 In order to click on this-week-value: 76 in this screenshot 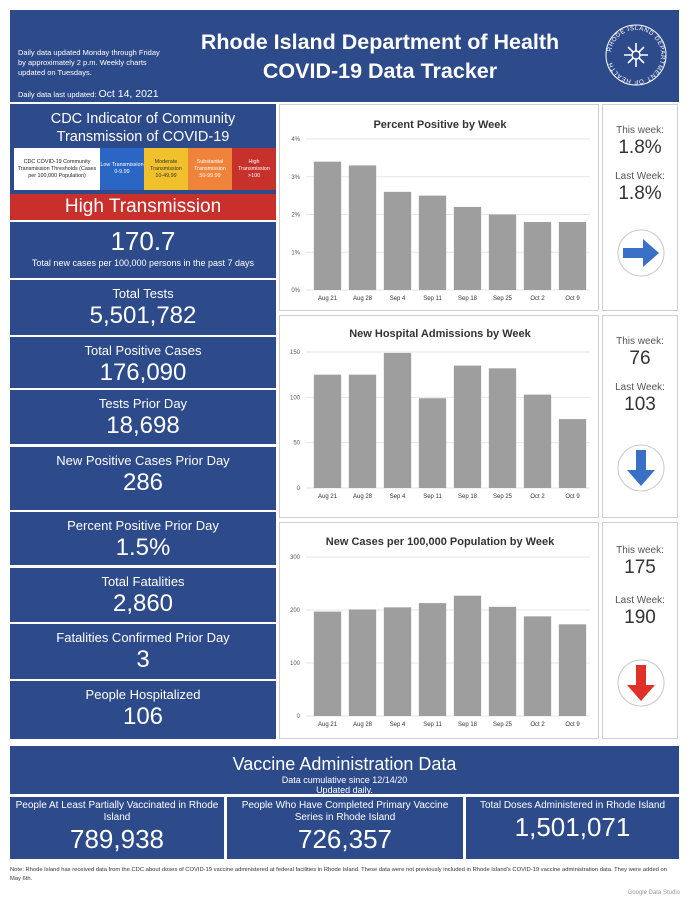, I will do `click(640, 358)`.